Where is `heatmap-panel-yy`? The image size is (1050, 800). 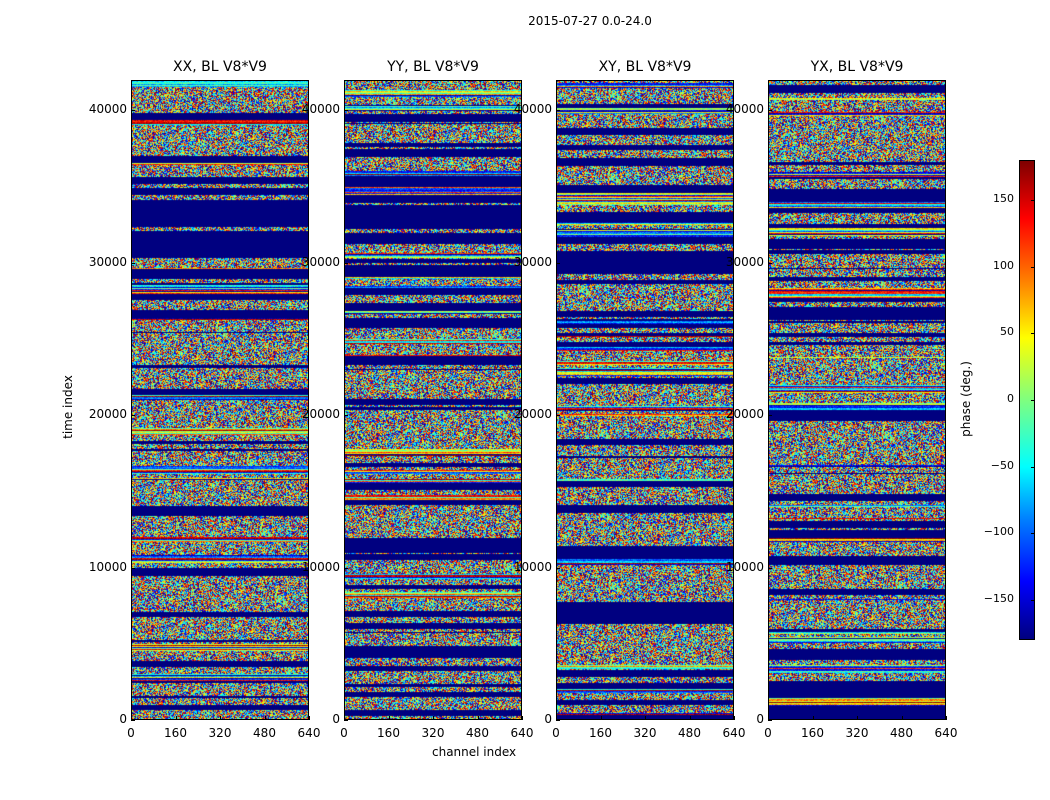 heatmap-panel-yy is located at coordinates (433, 400).